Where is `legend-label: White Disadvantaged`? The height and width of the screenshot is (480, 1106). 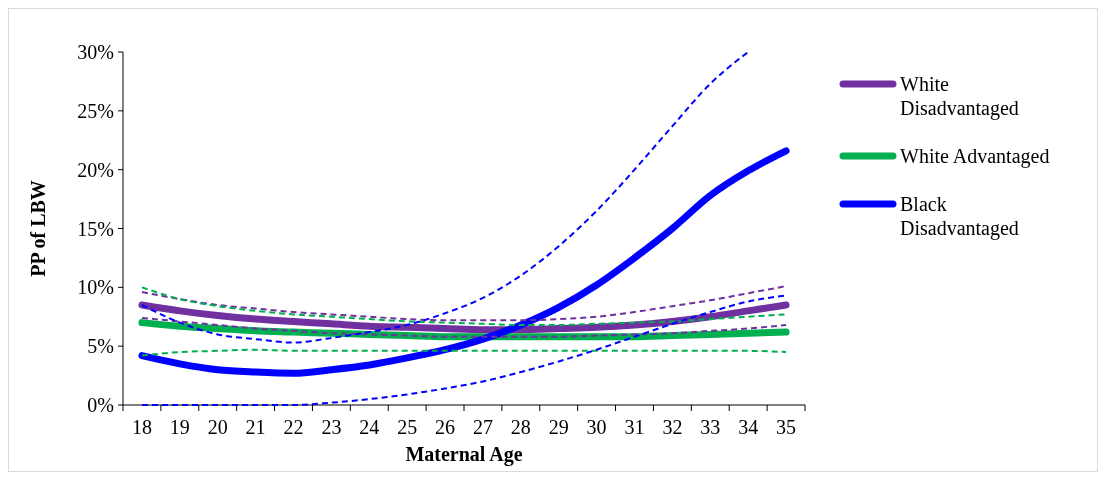
legend-label: White Disadvantaged is located at coordinates (959, 96).